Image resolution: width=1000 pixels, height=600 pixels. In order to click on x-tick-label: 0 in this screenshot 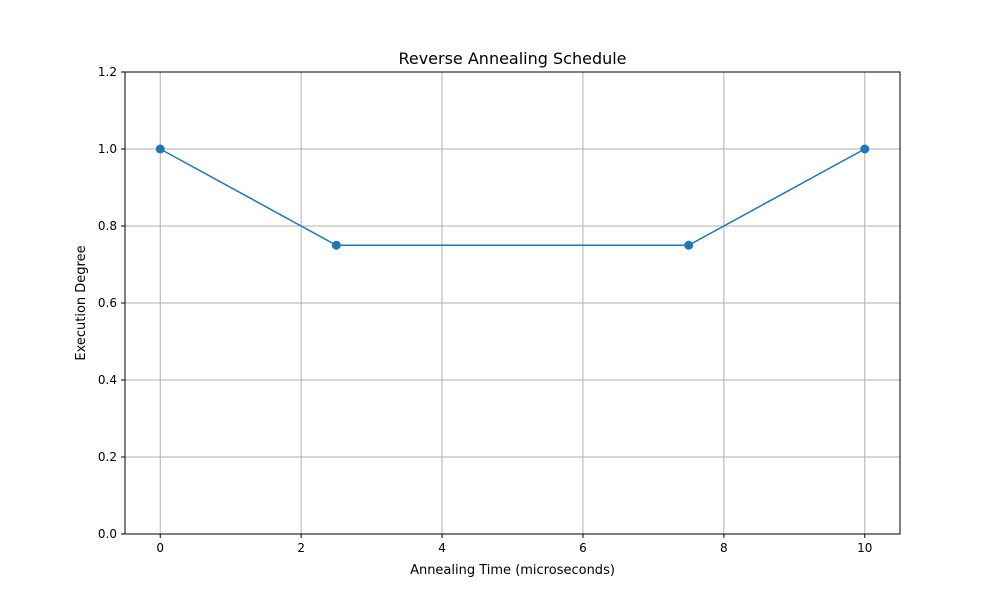, I will do `click(160, 548)`.